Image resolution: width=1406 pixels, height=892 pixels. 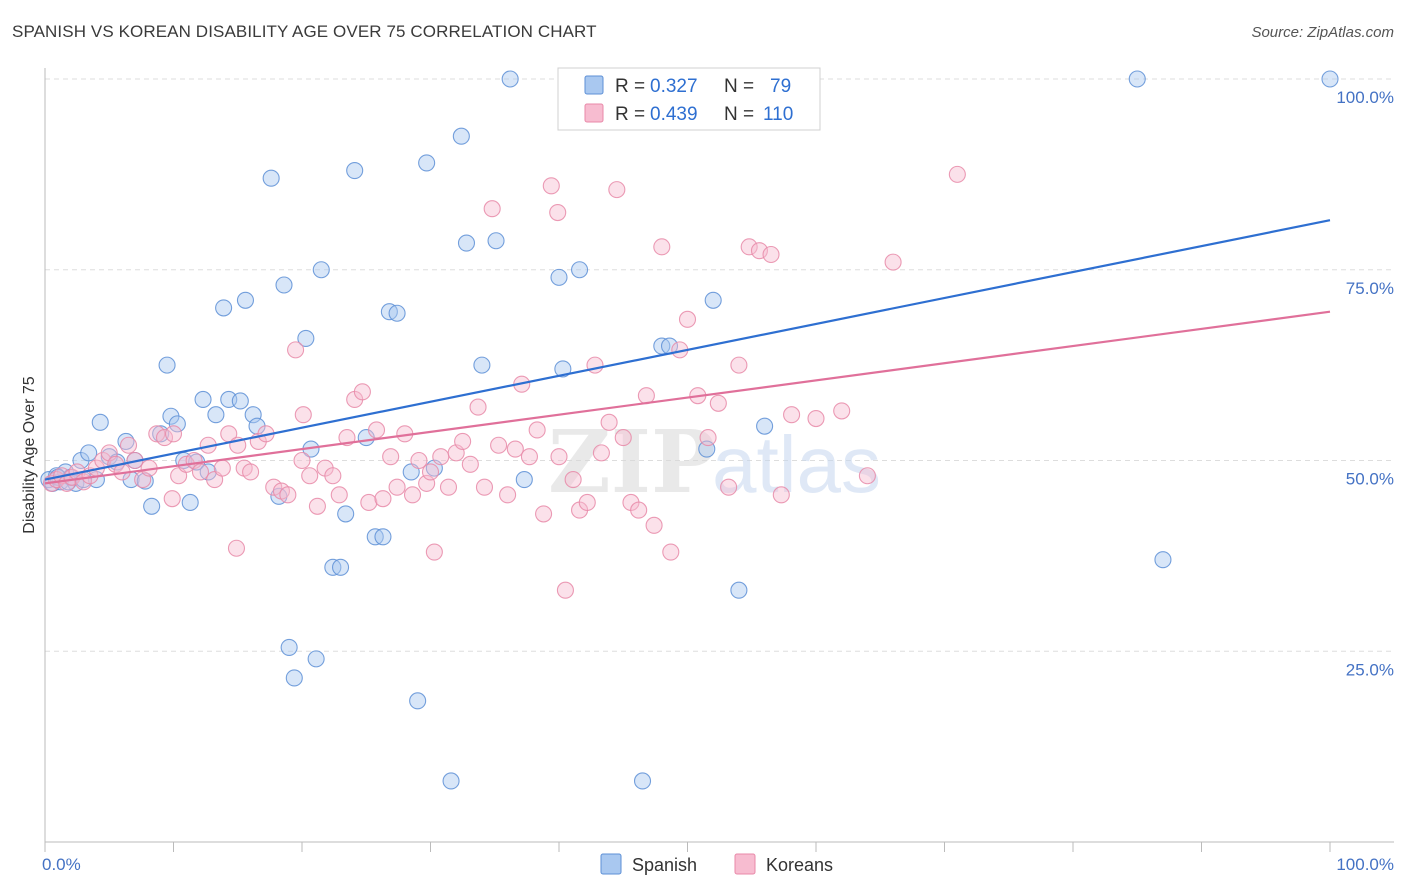 What do you see at coordinates (688, 114) in the screenshot?
I see `legend-row-korean: R = 0.439 N = 110` at bounding box center [688, 114].